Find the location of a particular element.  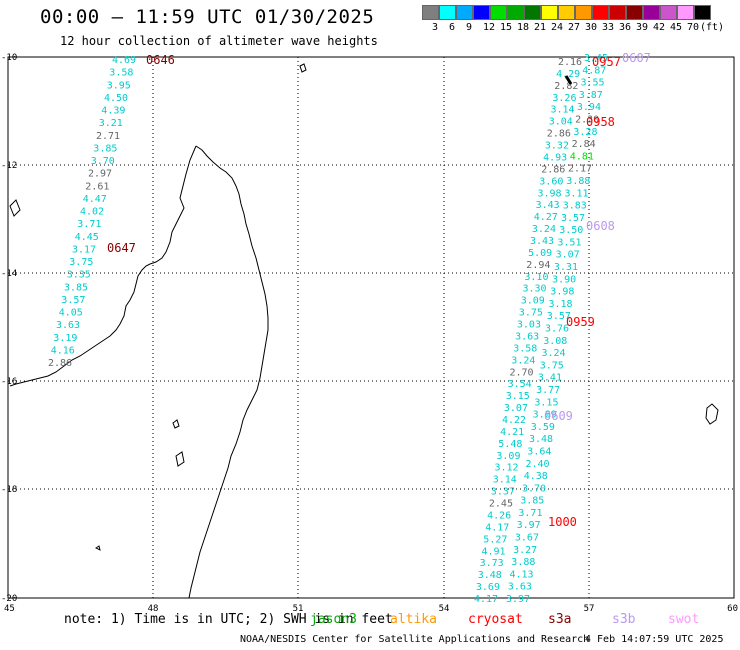

east-track-a-value: 3.07 is located at coordinates (516, 408).